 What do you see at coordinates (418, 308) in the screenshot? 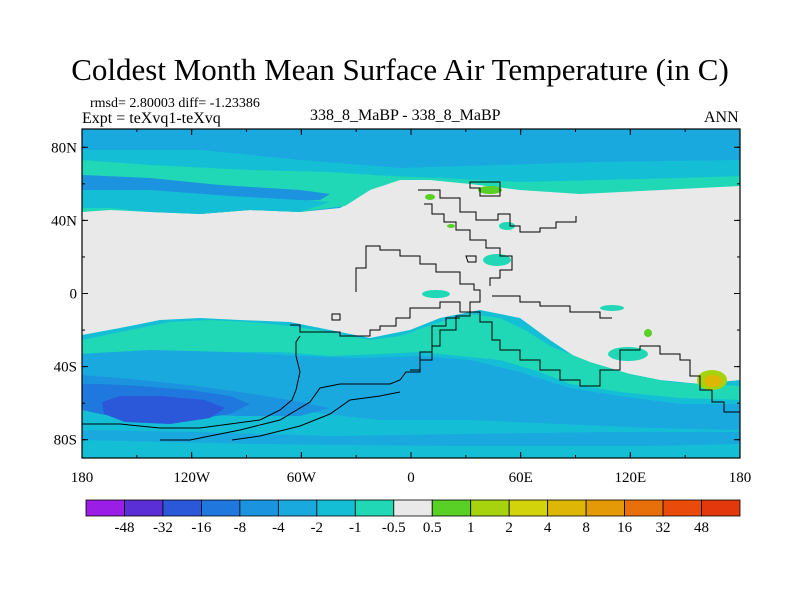
I see `coastline-africa` at bounding box center [418, 308].